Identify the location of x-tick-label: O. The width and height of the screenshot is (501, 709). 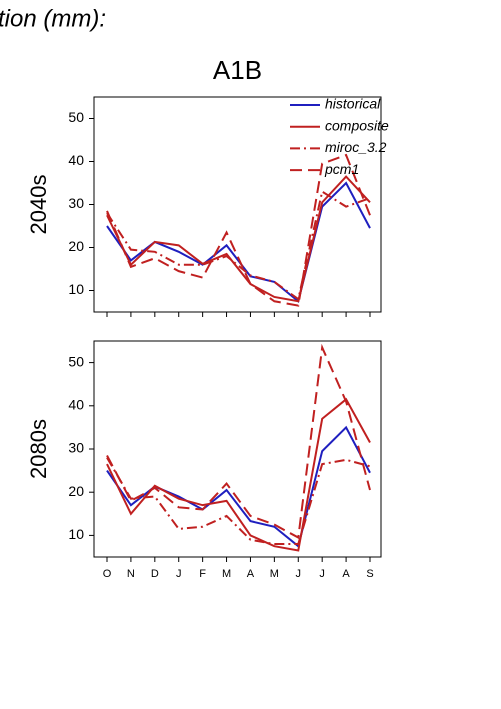
(107, 574).